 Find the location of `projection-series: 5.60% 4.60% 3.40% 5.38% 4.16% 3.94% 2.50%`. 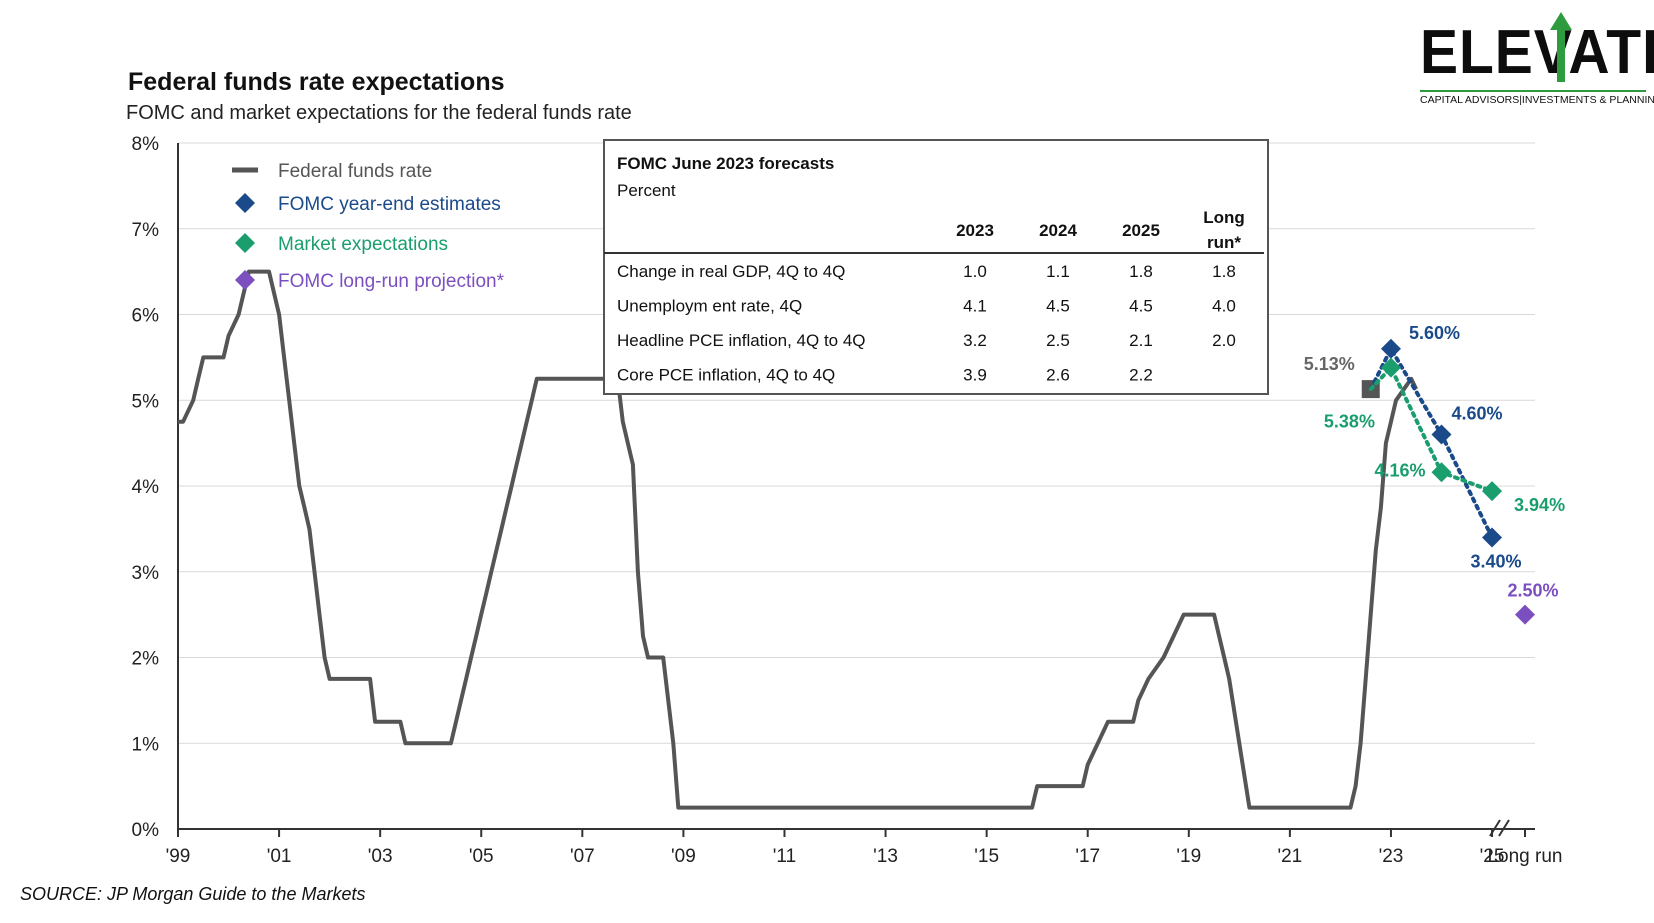

projection-series: 5.60% 4.60% 3.40% 5.38% 4.16% 3.94% 2.50% is located at coordinates (1444, 474).